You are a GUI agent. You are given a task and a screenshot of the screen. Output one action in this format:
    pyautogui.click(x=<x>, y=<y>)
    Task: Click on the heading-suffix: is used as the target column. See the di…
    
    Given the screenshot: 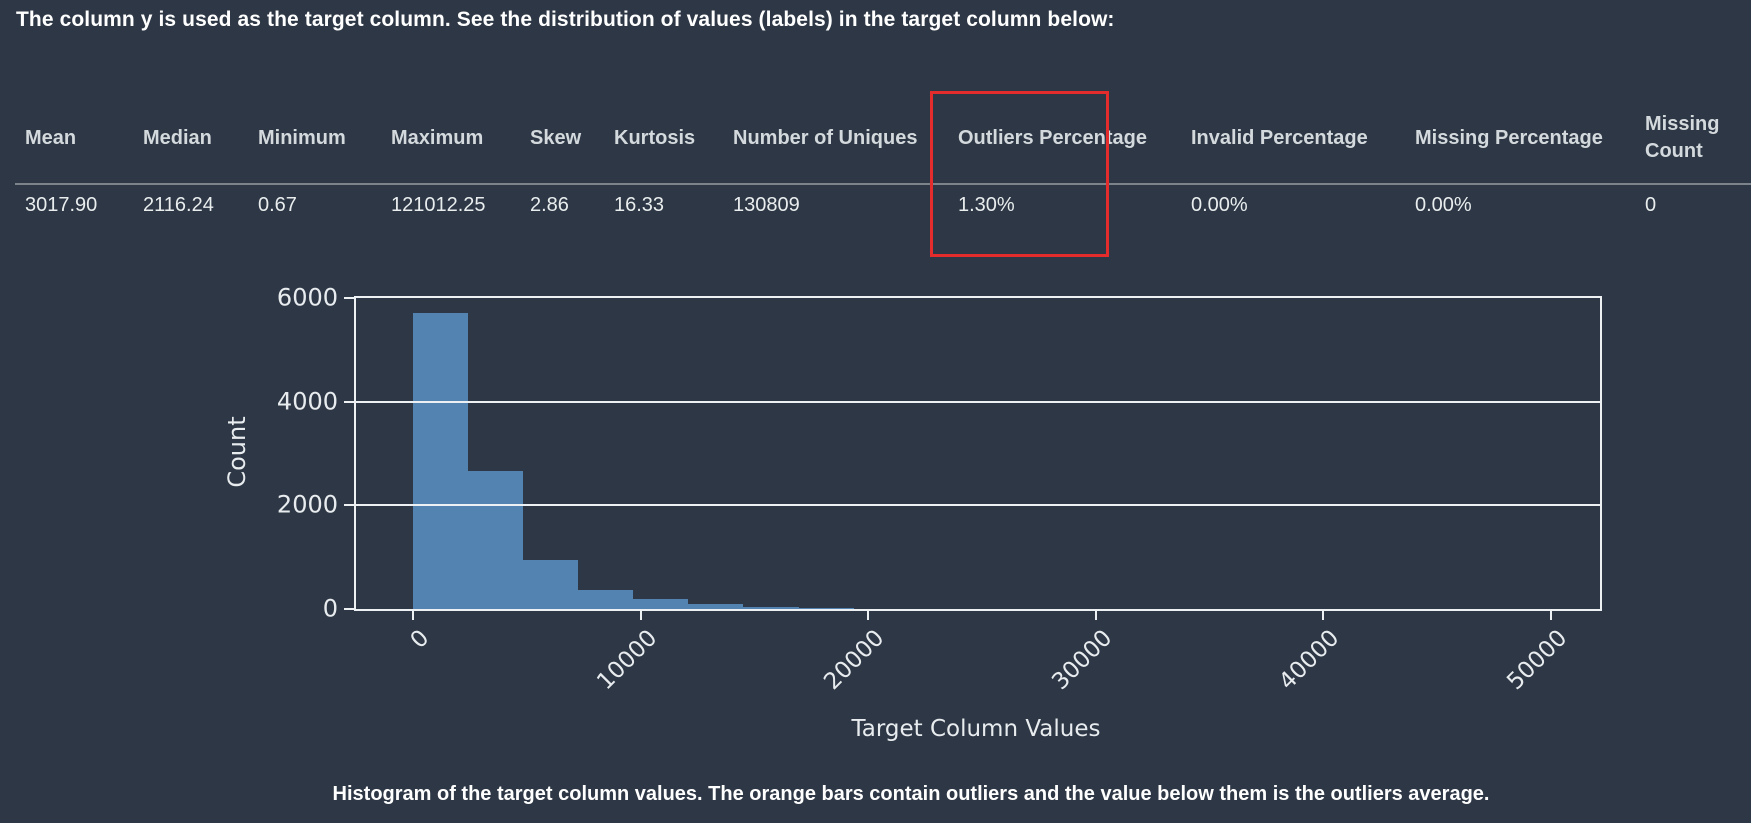 What is the action you would take?
    pyautogui.click(x=633, y=19)
    